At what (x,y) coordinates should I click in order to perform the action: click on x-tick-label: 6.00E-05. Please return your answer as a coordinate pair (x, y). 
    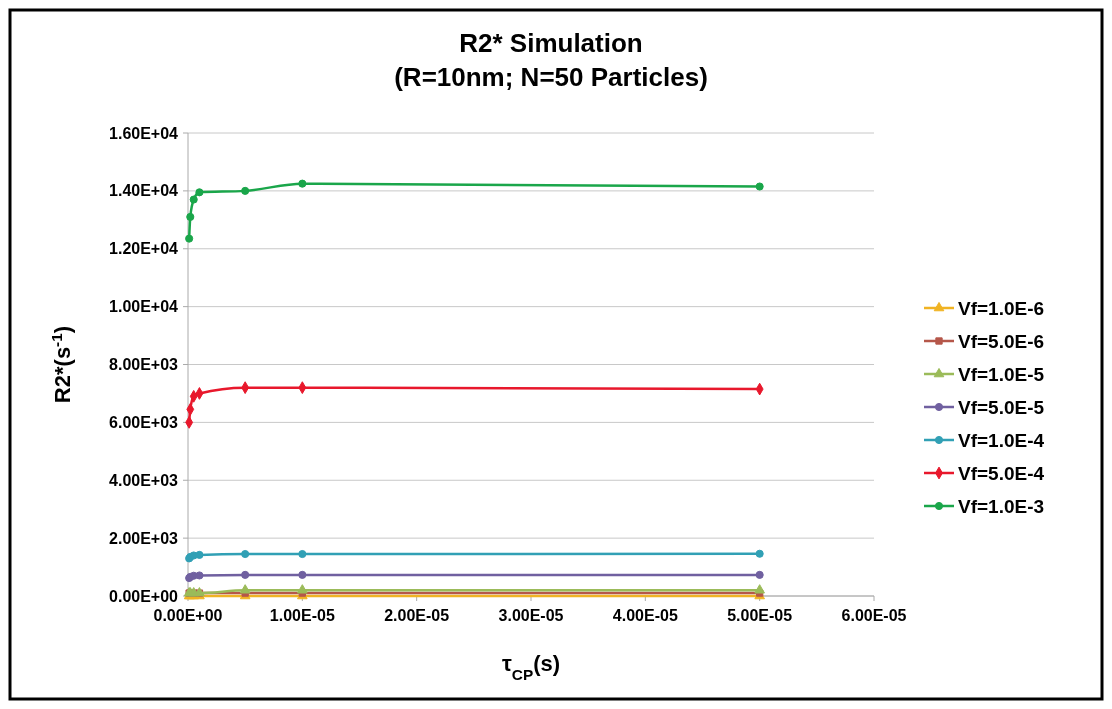
    Looking at the image, I should click on (874, 615).